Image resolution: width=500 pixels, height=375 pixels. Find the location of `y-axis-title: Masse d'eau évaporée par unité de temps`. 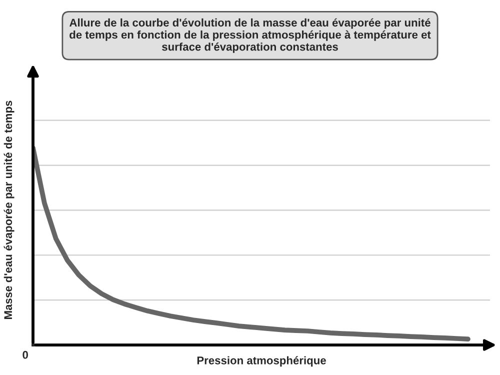

y-axis-title: Masse d'eau évaporée par unité de temps is located at coordinates (9, 209).